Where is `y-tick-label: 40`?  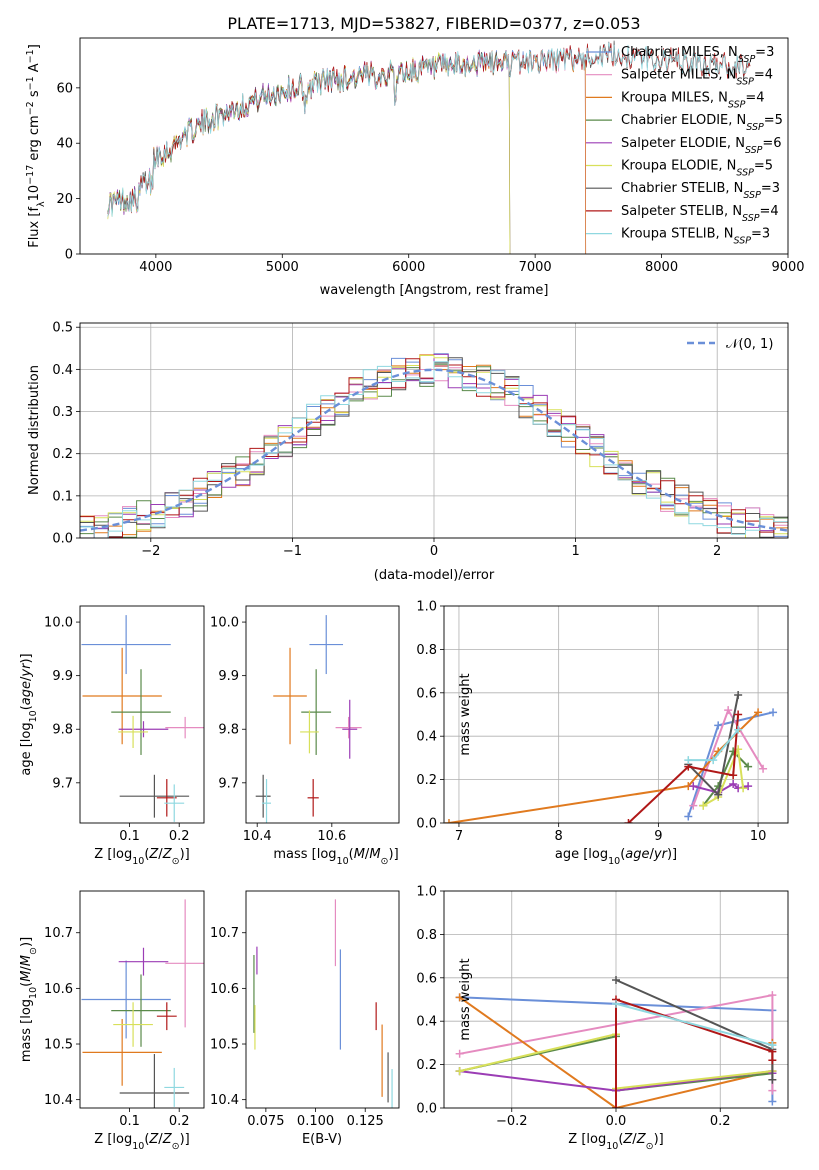
y-tick-label: 40 is located at coordinates (64, 144).